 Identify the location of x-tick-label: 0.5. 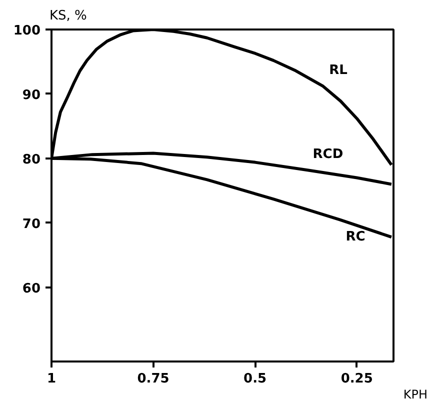
(255, 379).